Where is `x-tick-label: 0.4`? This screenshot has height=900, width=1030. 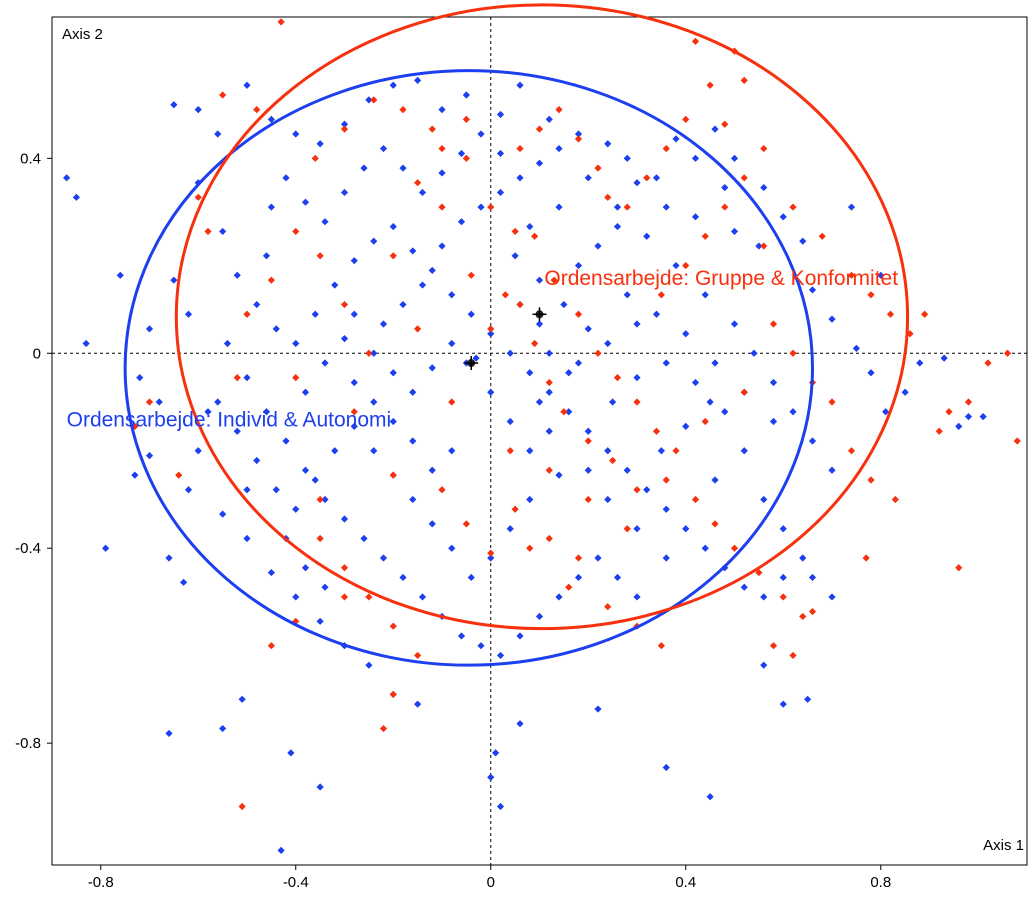
x-tick-label: 0.4 is located at coordinates (685, 882).